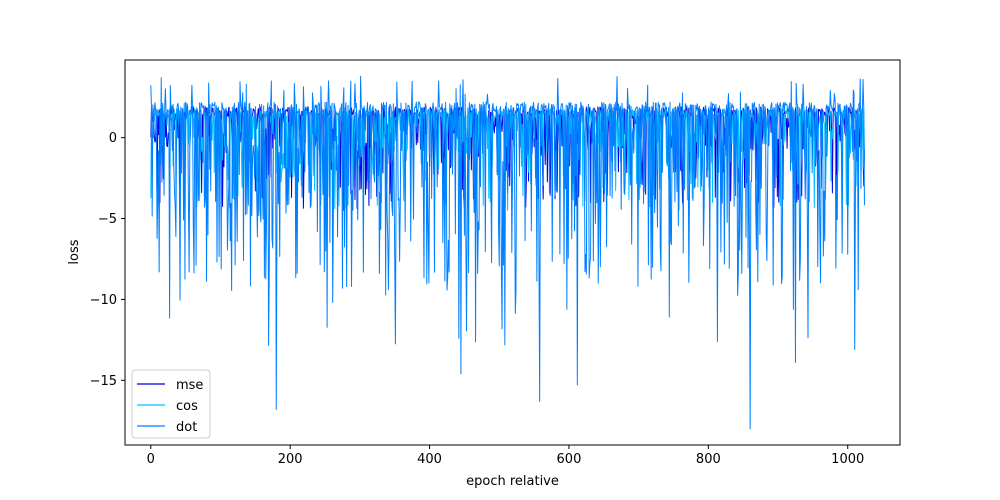 This screenshot has height=500, width=1000. Describe the element at coordinates (151, 459) in the screenshot. I see `x-tick-label: 0` at that location.